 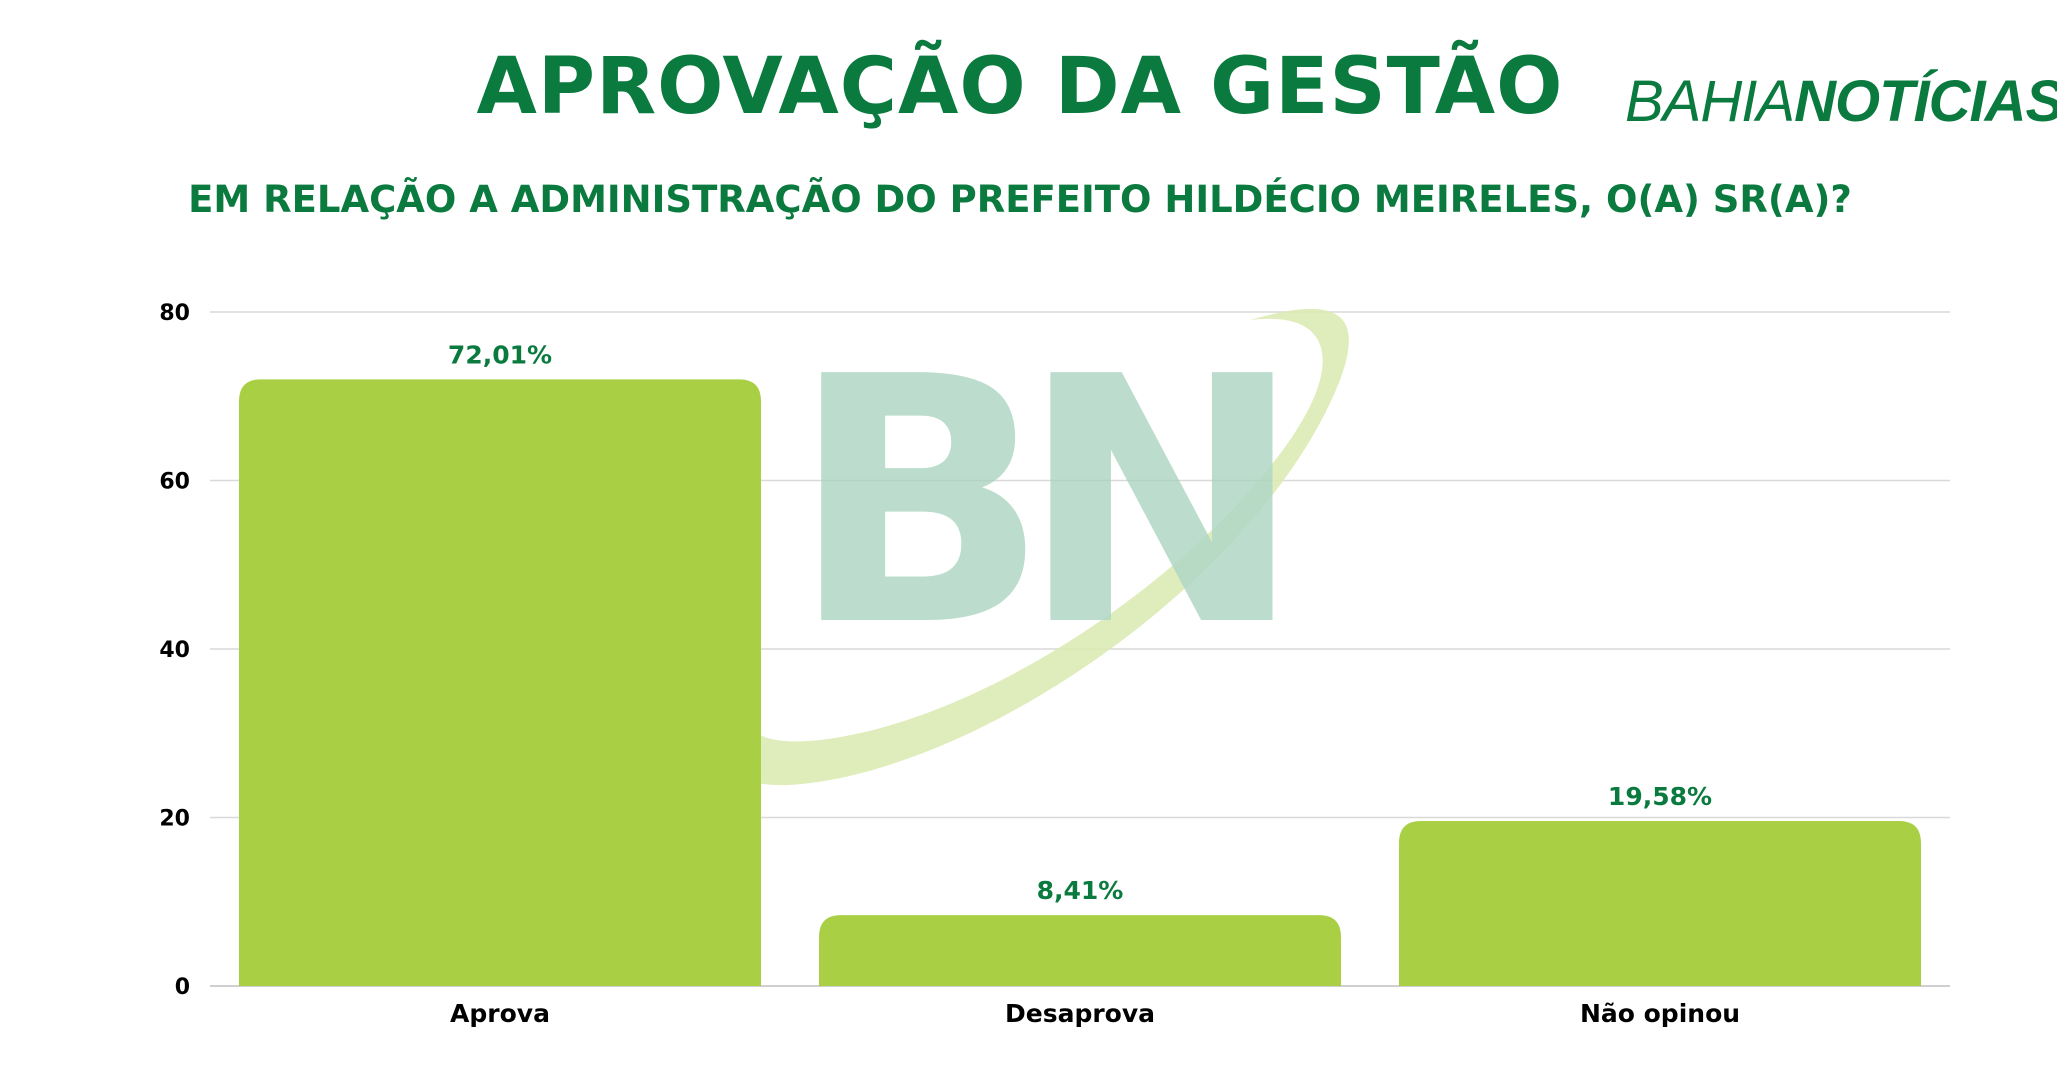 I want to click on brand-logo: BAHIANOTÍCIAS, so click(x=1841, y=101).